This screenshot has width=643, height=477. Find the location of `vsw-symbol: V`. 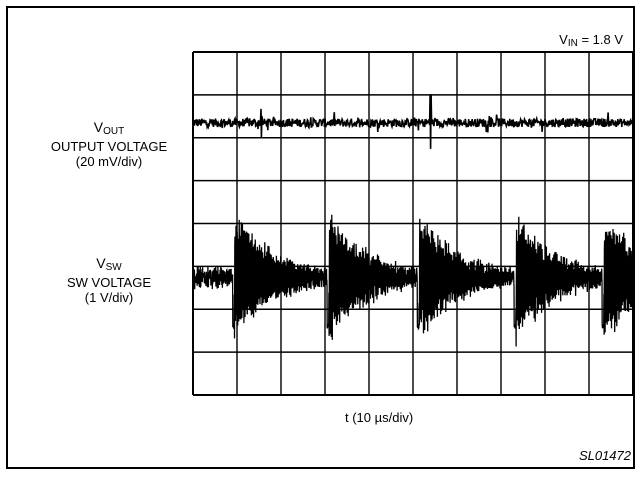

vsw-symbol: V is located at coordinates (101, 263).